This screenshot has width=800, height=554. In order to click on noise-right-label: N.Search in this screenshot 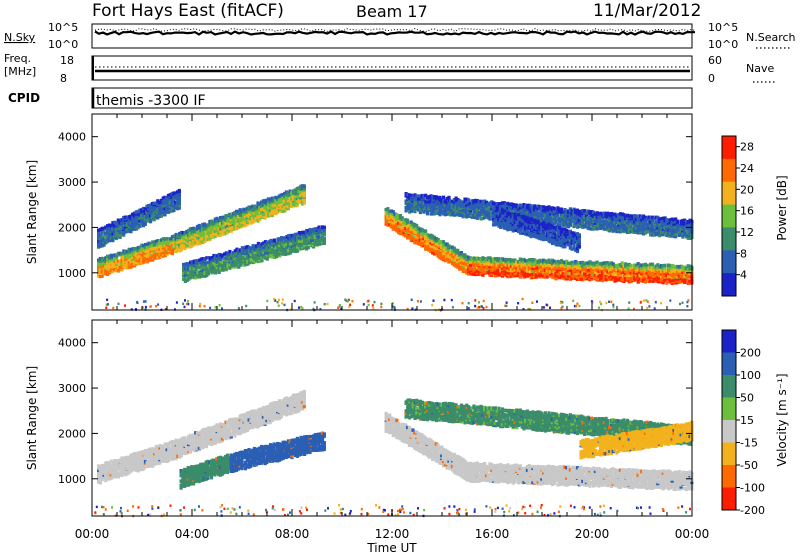, I will do `click(771, 37)`.